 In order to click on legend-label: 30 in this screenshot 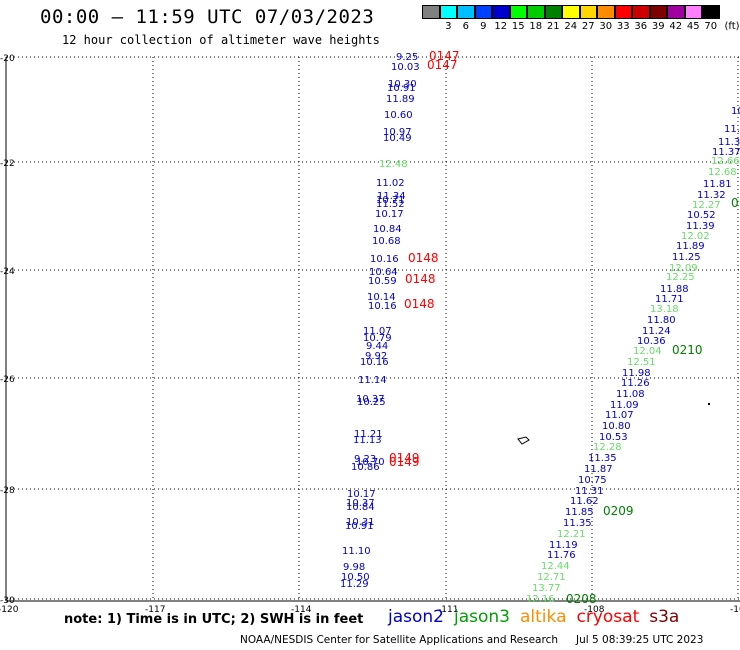, I will do `click(606, 26)`.